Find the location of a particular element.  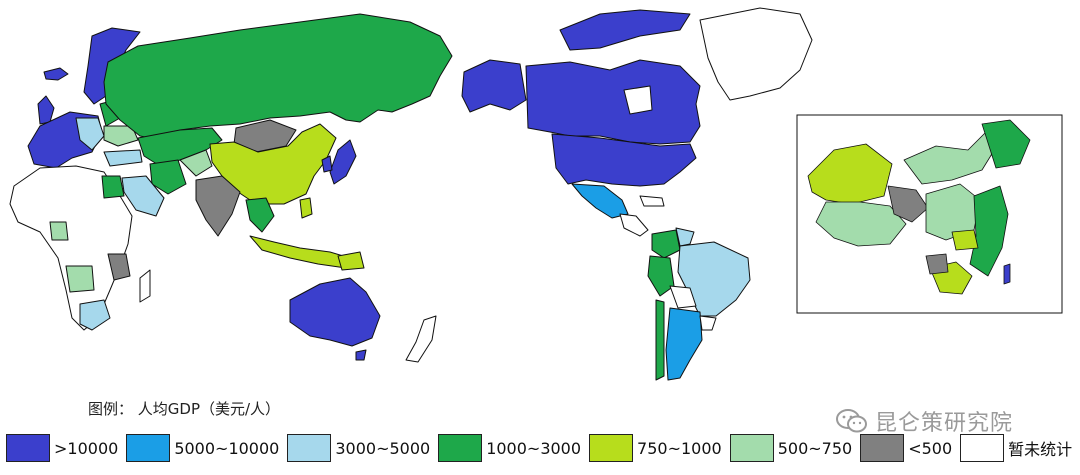

region-australia is located at coordinates (335, 312).